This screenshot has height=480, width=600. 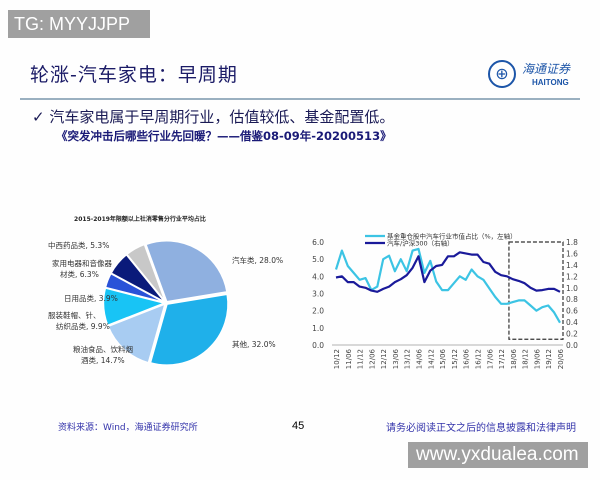 I want to click on x-tick-label: 18/06, so click(x=514, y=358).